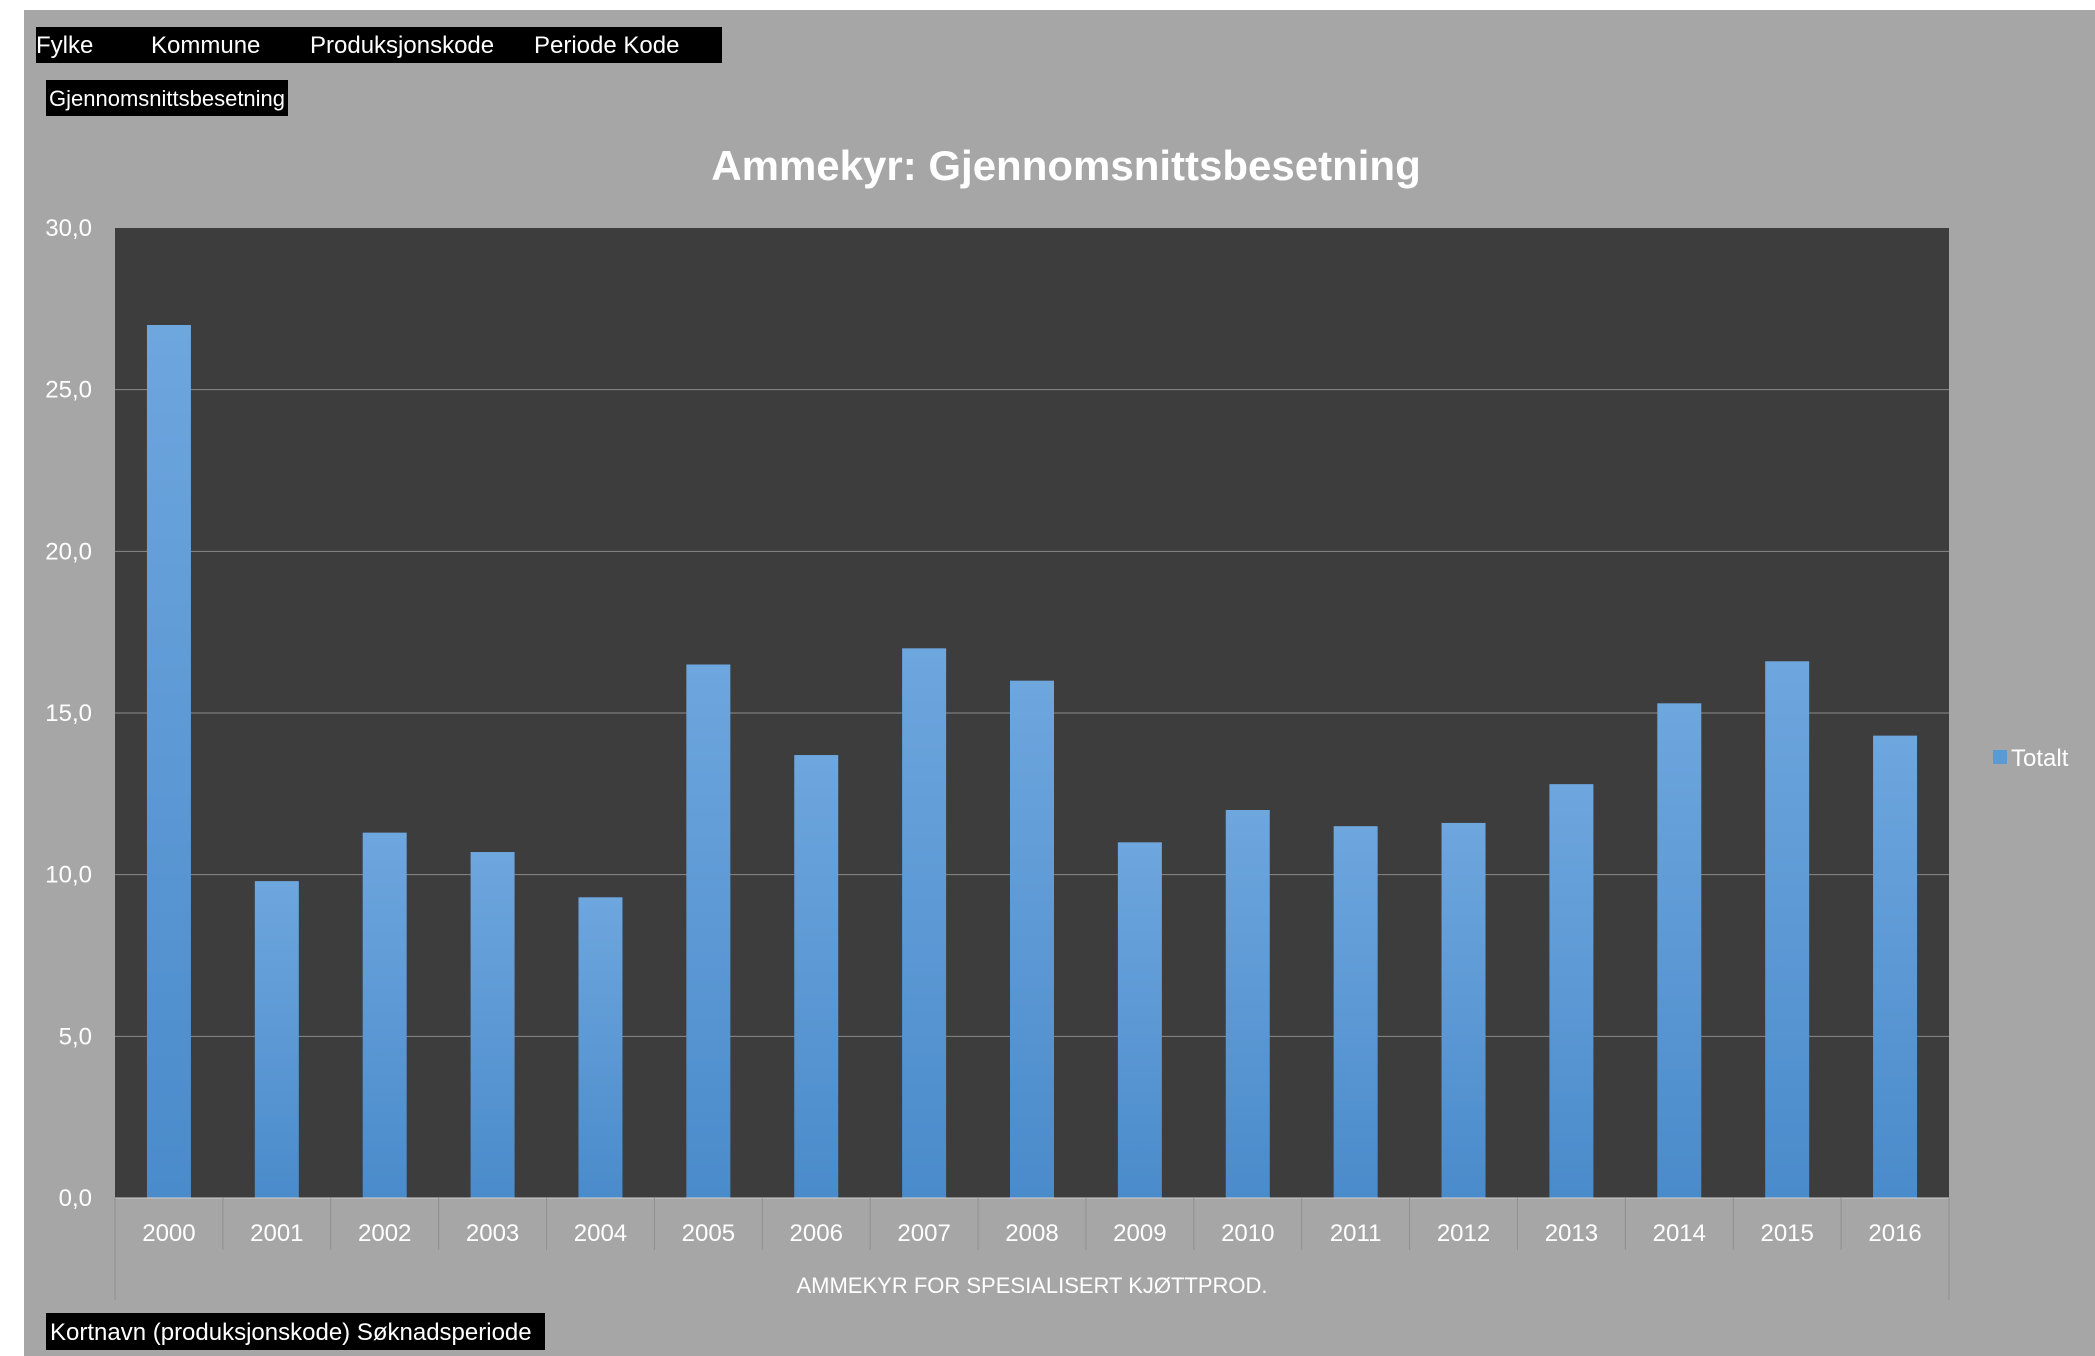 This screenshot has width=2095, height=1356. I want to click on chart-title: Ammekyr: Gjennomsnittsbesetning, so click(1065, 165).